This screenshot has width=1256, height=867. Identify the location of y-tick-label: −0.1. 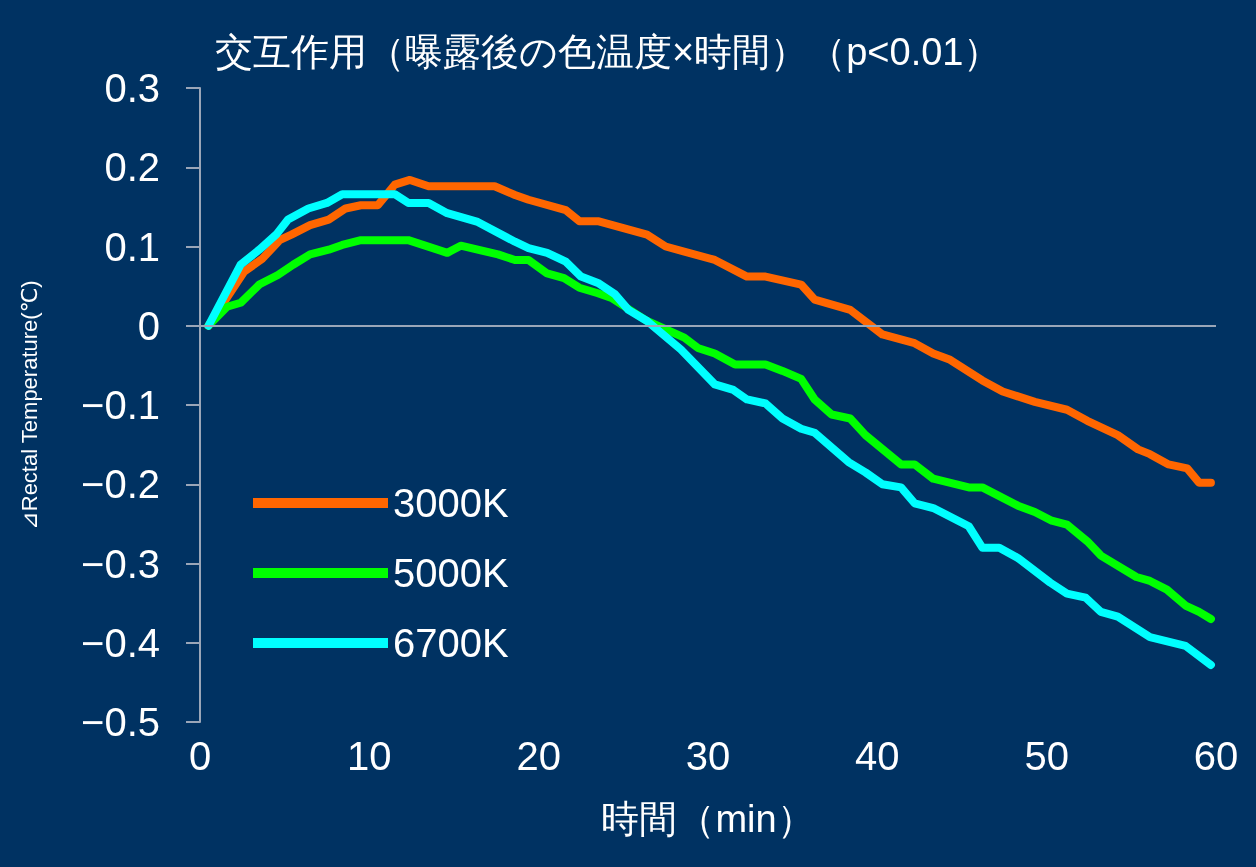
(120, 405).